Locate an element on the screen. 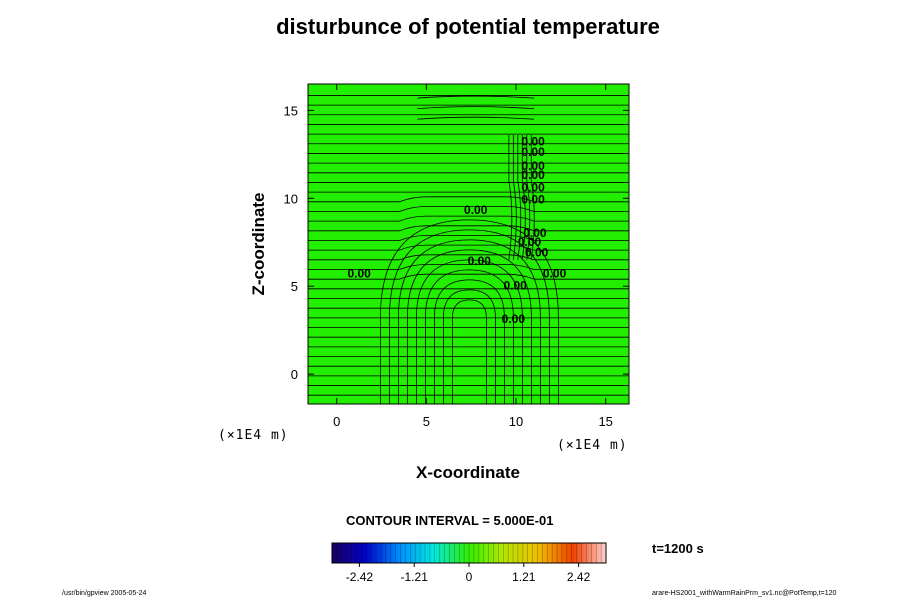 Image resolution: width=900 pixels, height=600 pixels. colorbar-tick-label: -1.21 is located at coordinates (415, 577).